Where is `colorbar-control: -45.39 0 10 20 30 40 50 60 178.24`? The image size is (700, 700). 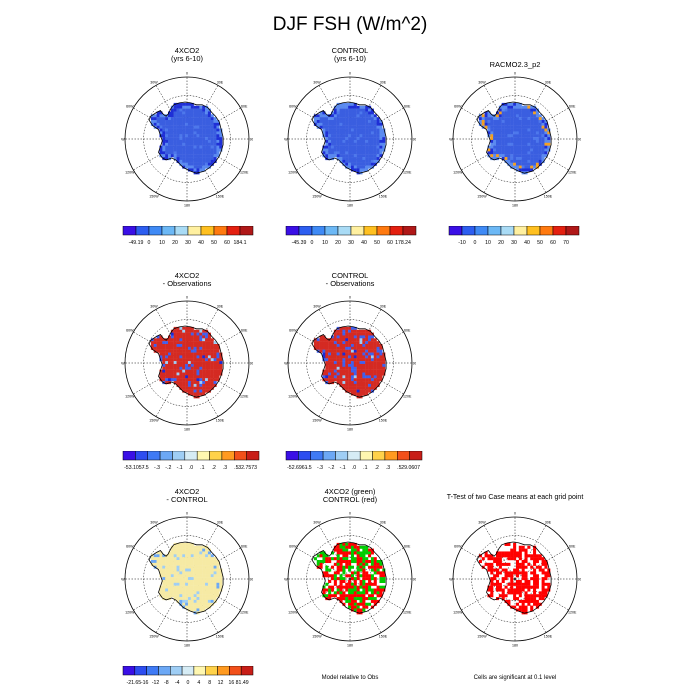 colorbar-control: -45.39 0 10 20 30 40 50 60 178.24 is located at coordinates (351, 236).